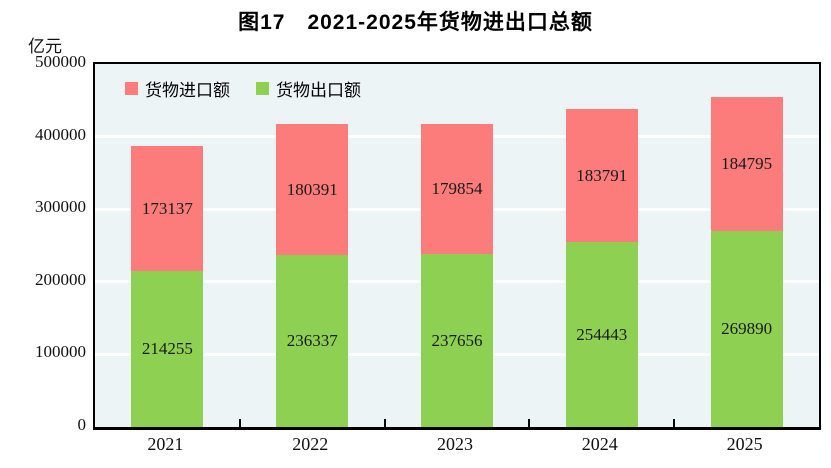  What do you see at coordinates (599, 444) in the screenshot?
I see `x-axis-label-2024: 2024` at bounding box center [599, 444].